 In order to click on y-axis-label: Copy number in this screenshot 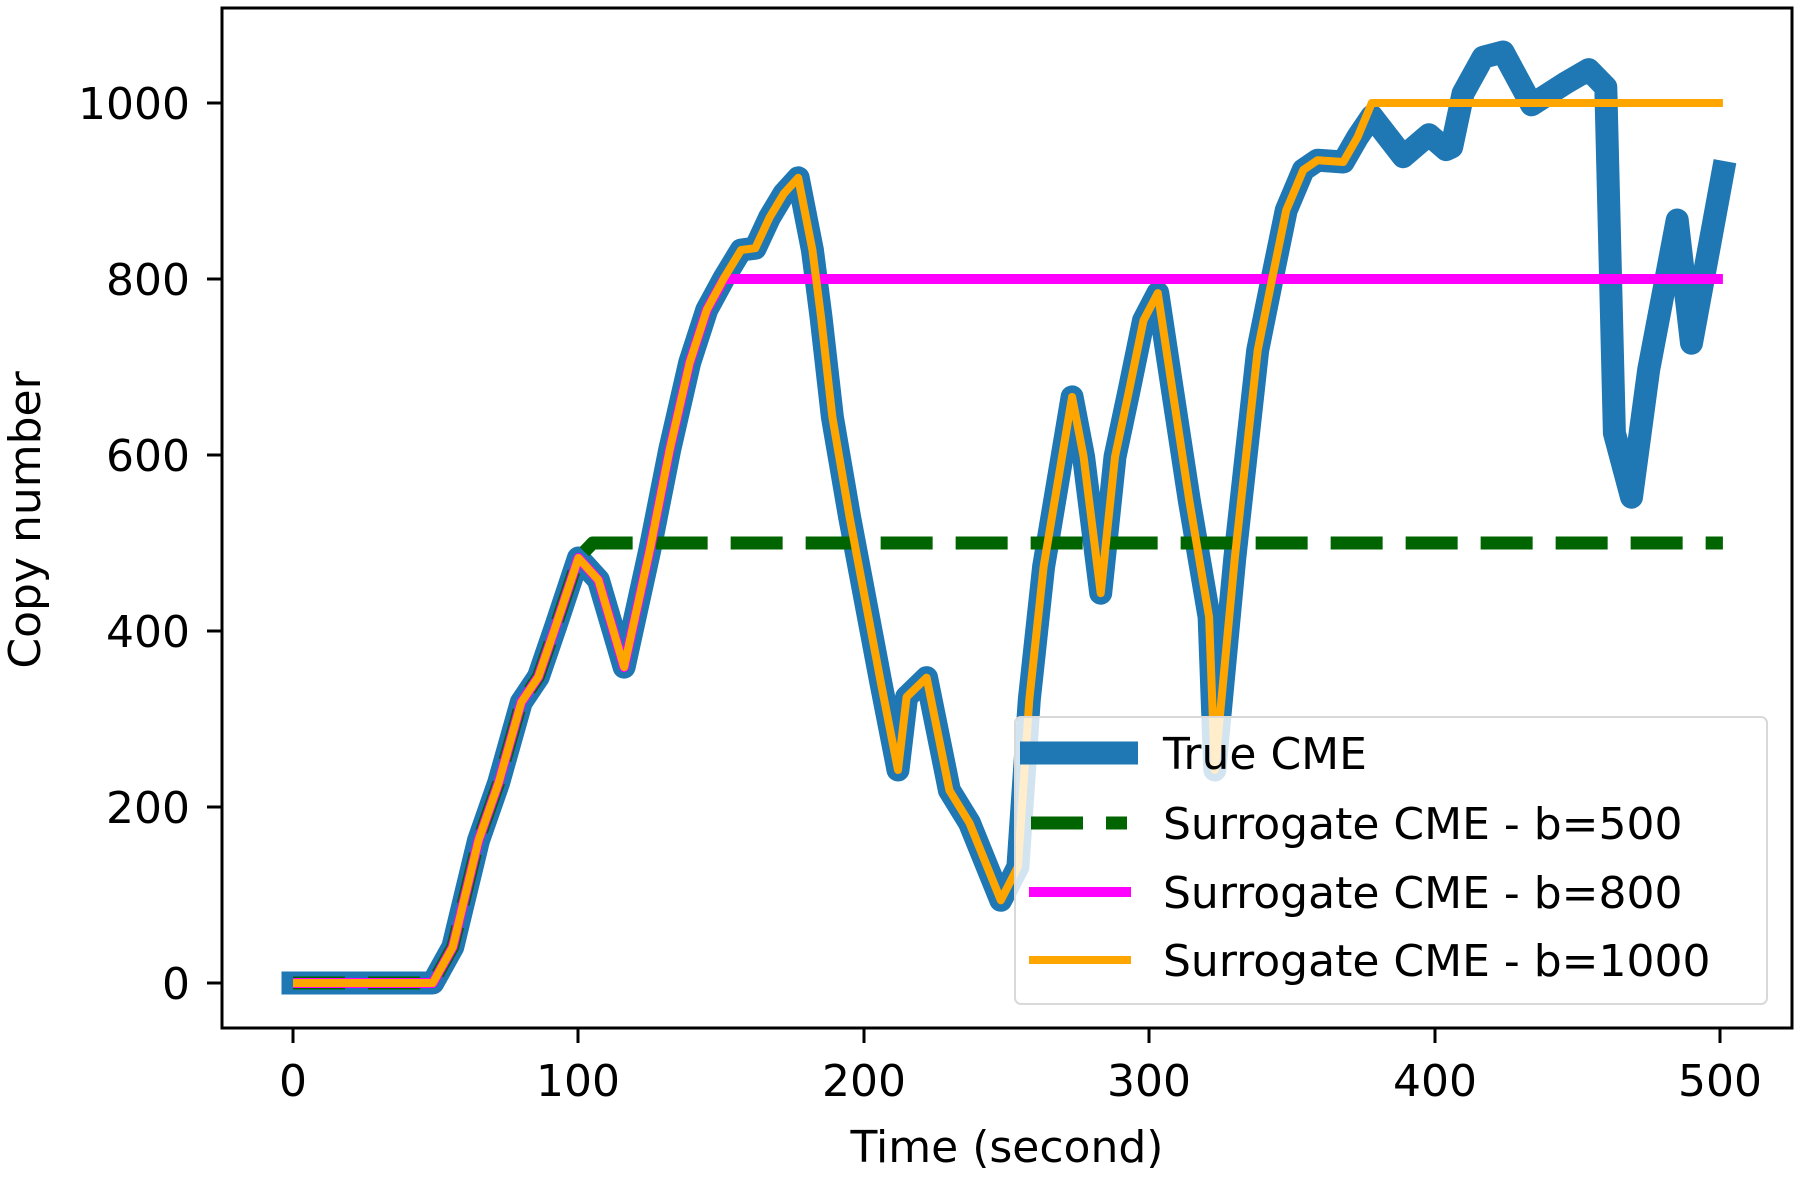, I will do `click(25, 519)`.